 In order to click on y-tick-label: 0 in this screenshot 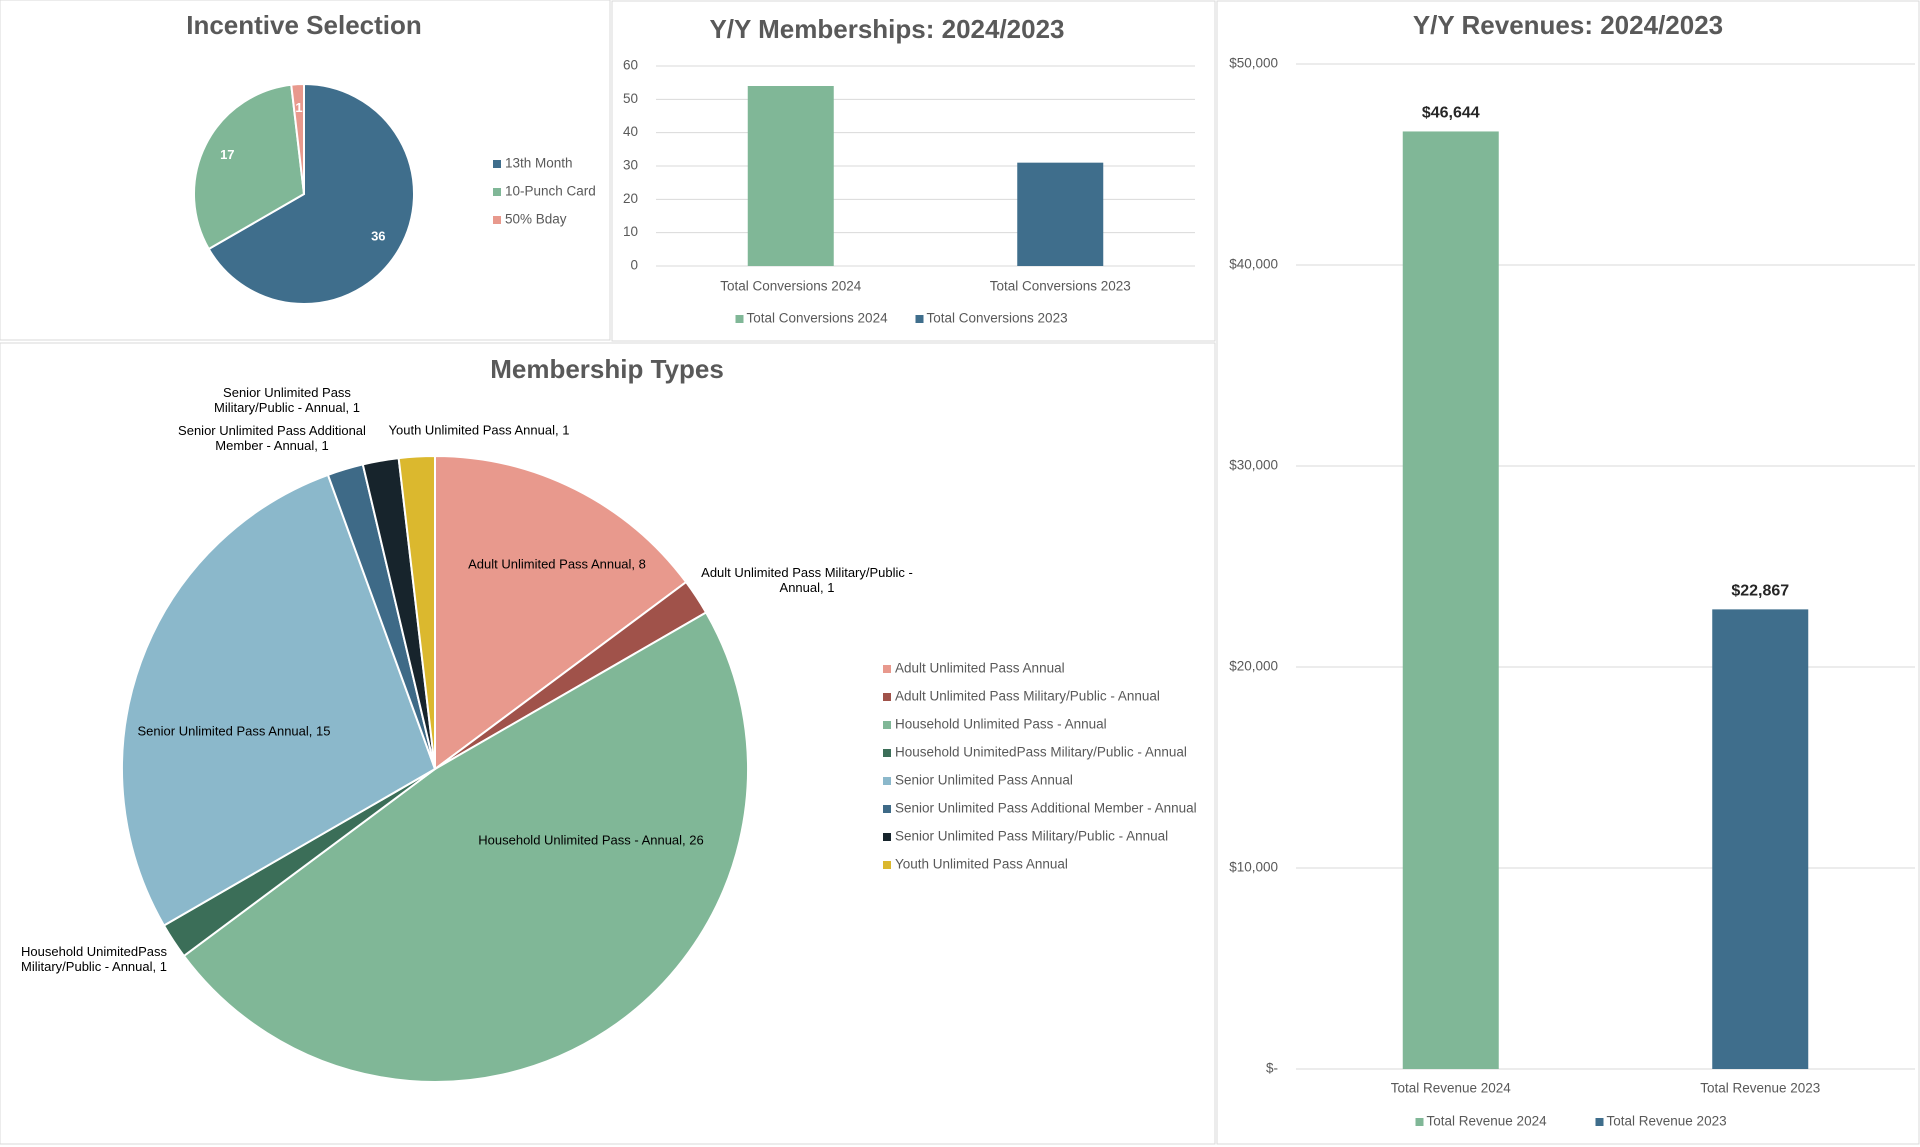, I will do `click(634, 265)`.